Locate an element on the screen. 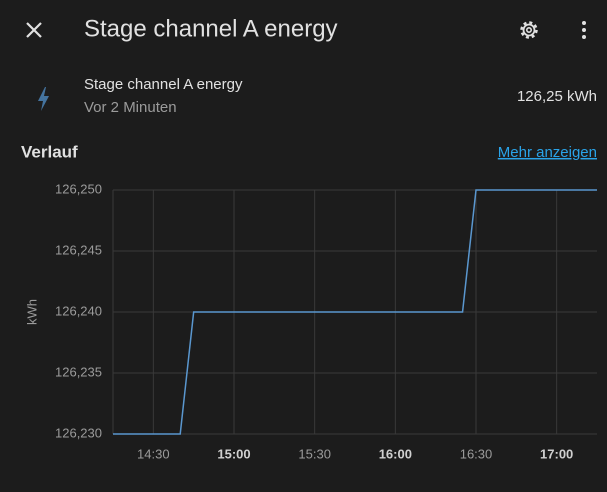 The image size is (607, 492). y-tick-label: 126,230 is located at coordinates (78, 432).